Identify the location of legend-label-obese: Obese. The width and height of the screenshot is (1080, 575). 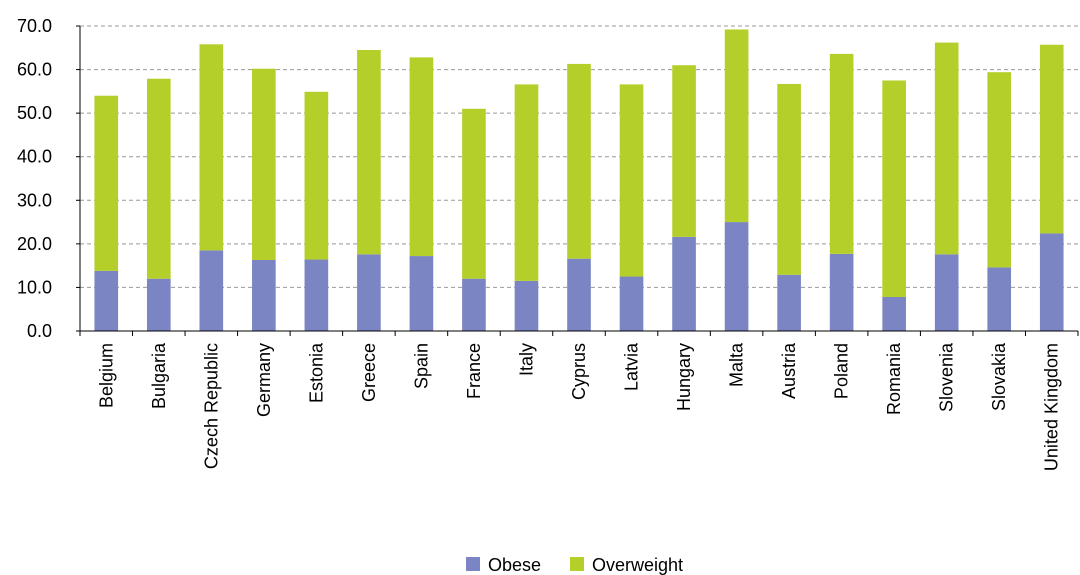
(514, 565).